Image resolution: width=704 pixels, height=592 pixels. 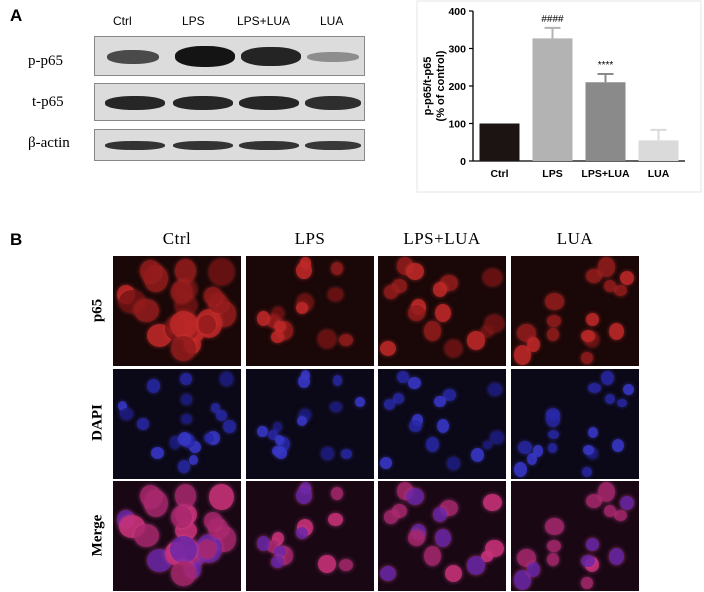 I want to click on blot-lane-label-lps: LPS, so click(x=193, y=21).